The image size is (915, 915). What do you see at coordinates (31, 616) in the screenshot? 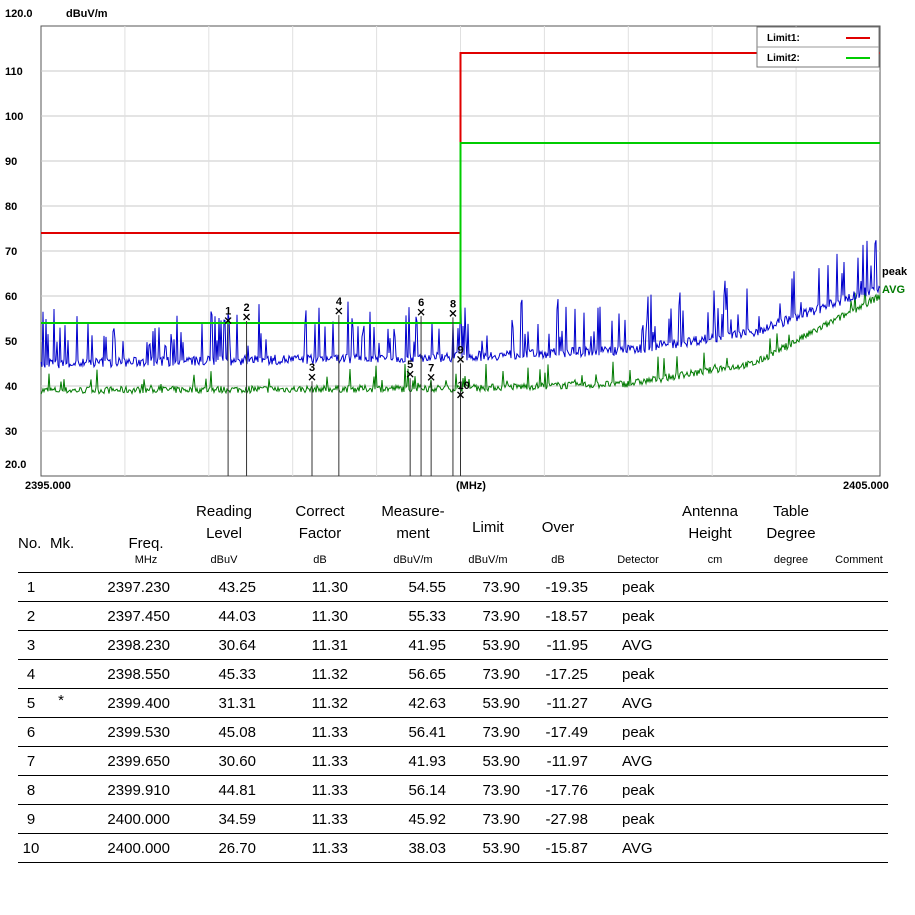
I see `cell-no: 2` at bounding box center [31, 616].